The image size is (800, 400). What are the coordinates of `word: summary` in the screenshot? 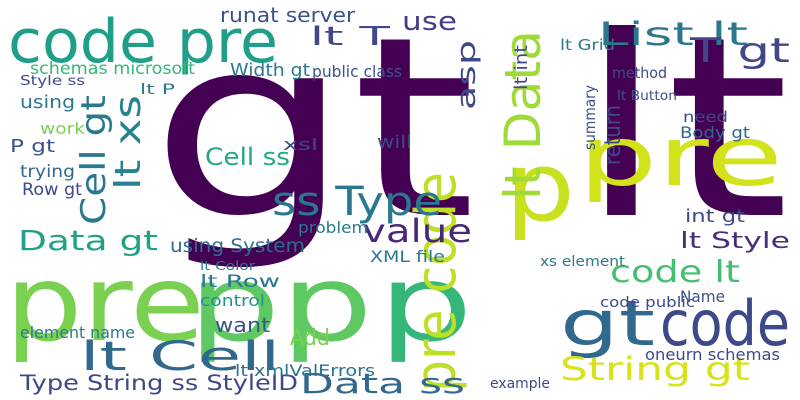 It's located at (590, 117).